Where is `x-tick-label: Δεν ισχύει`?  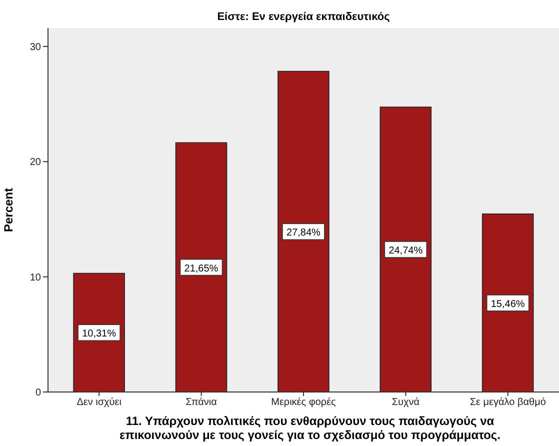 x-tick-label: Δεν ισχύει is located at coordinates (99, 402).